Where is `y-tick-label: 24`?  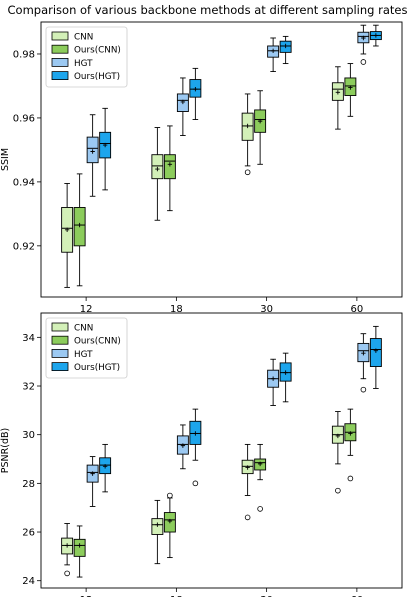 y-tick-label: 24 is located at coordinates (28, 581).